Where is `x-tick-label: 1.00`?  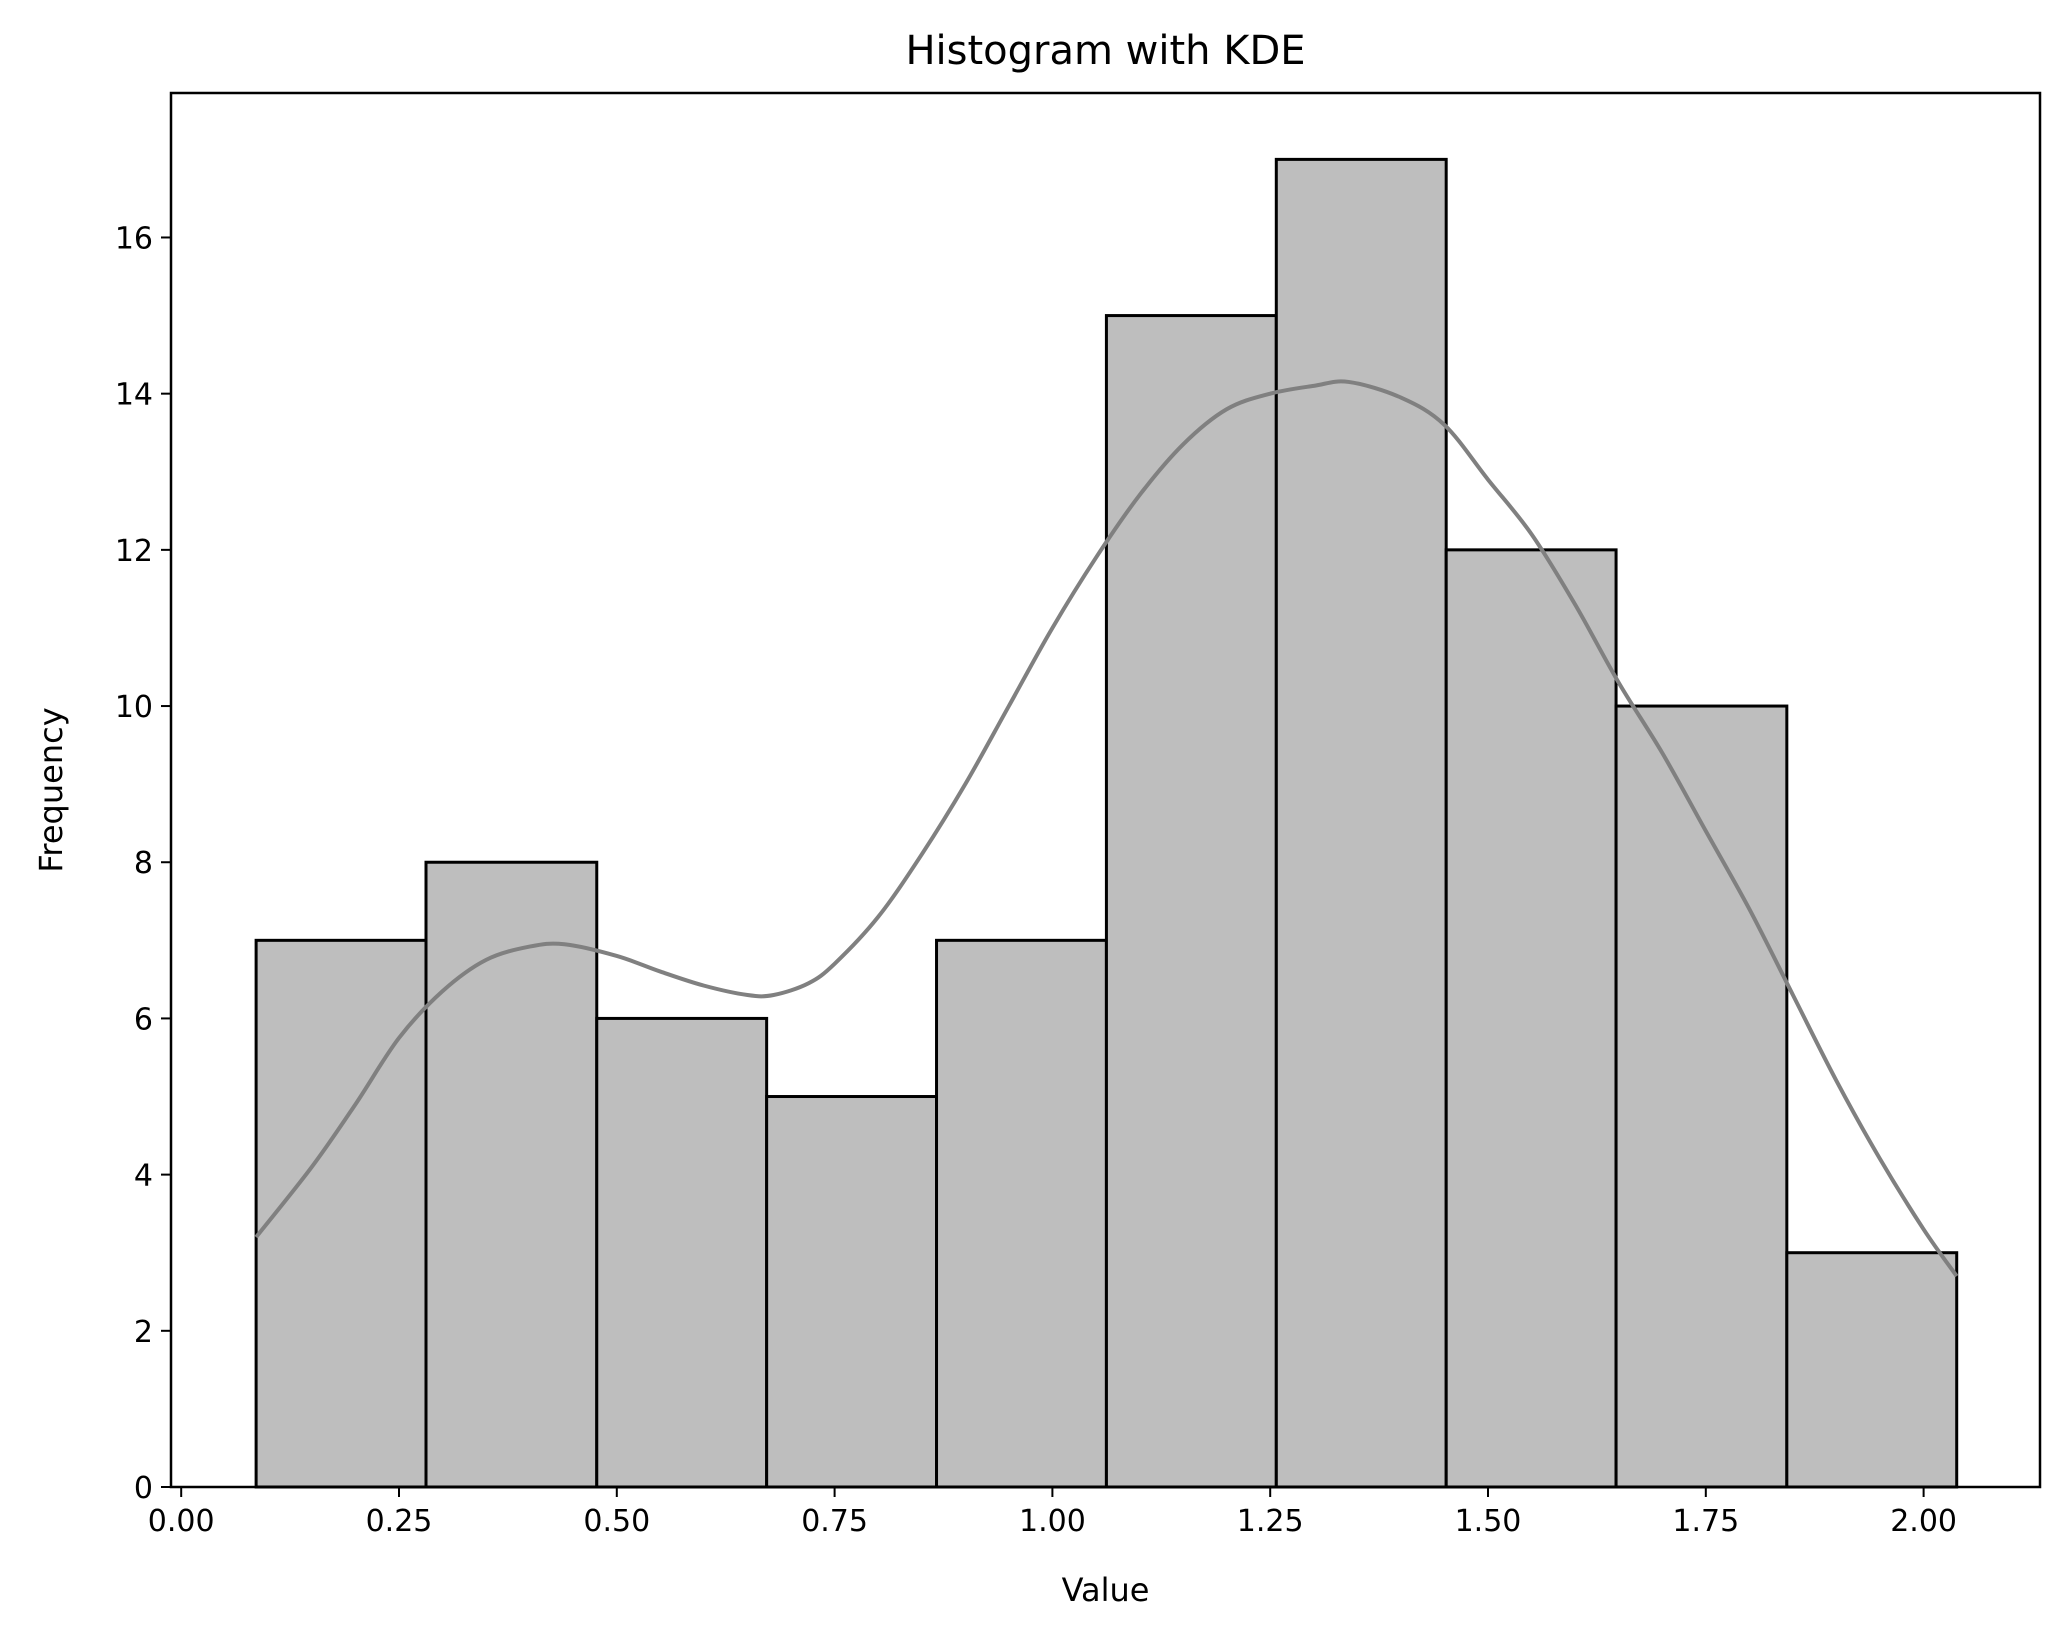
x-tick-label: 1.00 is located at coordinates (1052, 1521).